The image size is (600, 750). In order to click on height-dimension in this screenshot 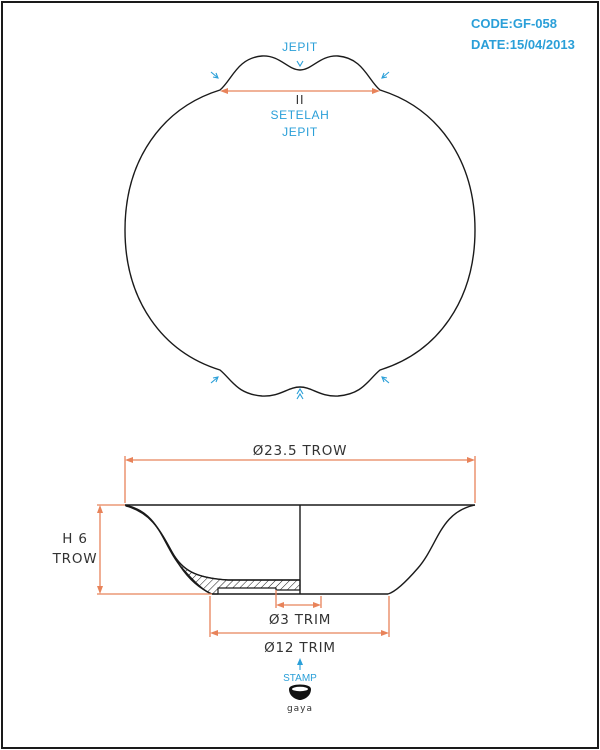, I will do `click(154, 549)`.